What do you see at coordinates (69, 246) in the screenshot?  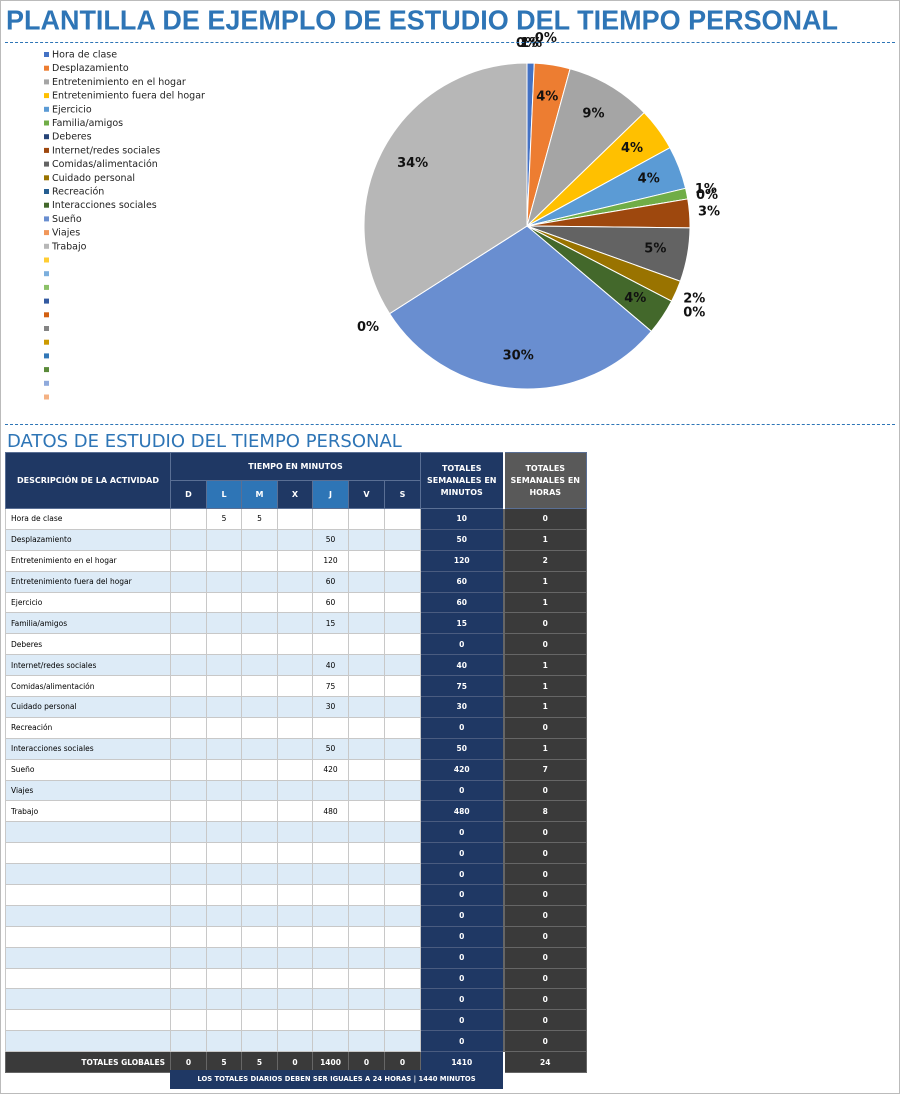 I see `legend-label: Trabajo` at bounding box center [69, 246].